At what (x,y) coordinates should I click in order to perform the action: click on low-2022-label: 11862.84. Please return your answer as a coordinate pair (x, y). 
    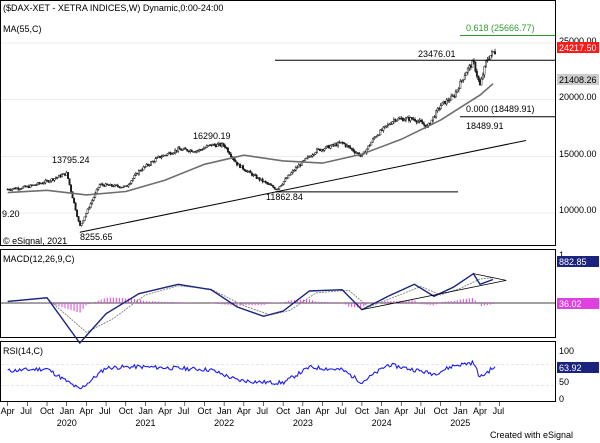
    Looking at the image, I should click on (284, 197).